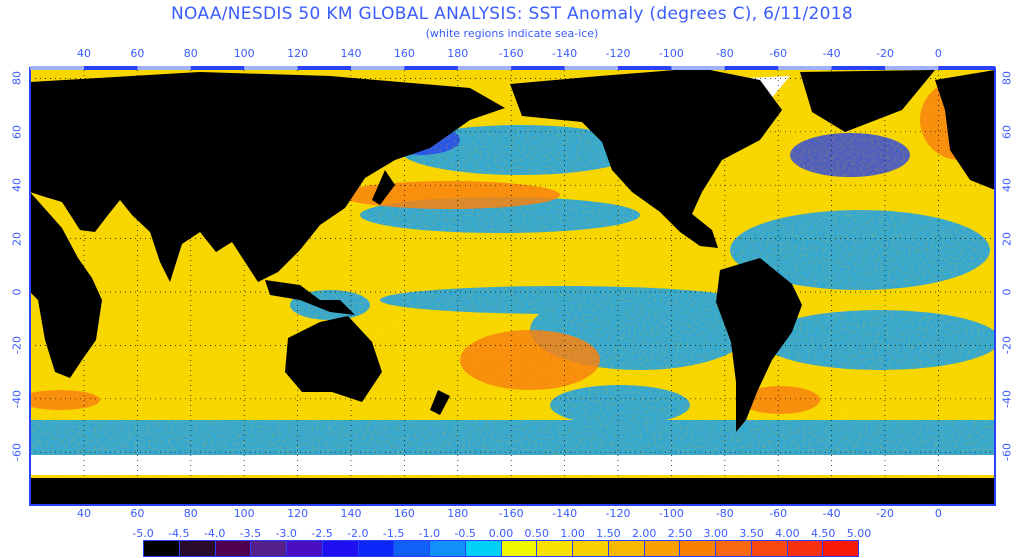 The width and height of the screenshot is (1024, 558). I want to click on lat-label-left: -20, so click(17, 345).